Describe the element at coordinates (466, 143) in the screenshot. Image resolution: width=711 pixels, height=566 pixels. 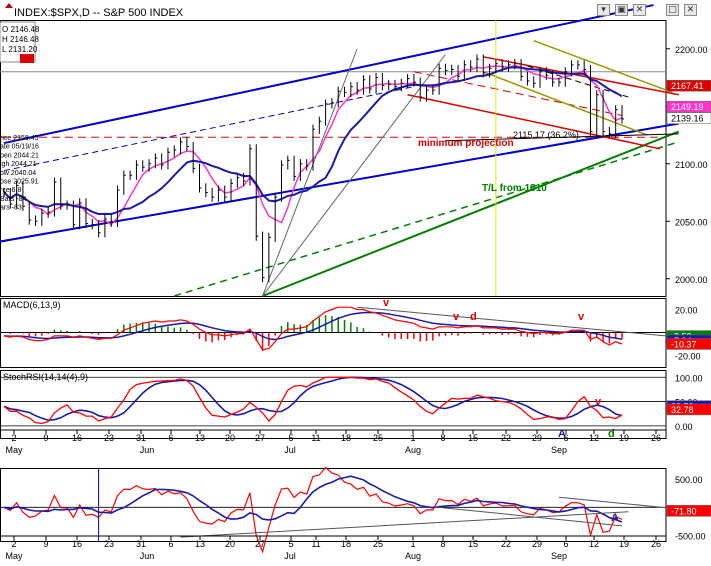
I see `min-projection-label: minimum projection` at that location.